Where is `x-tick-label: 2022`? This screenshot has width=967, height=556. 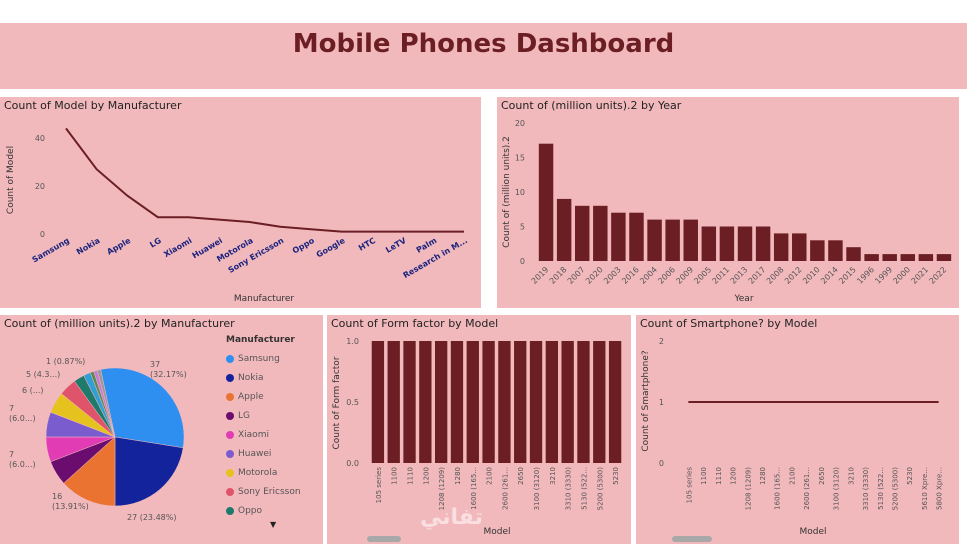
x-tick-label: 2022 is located at coordinates (938, 275).